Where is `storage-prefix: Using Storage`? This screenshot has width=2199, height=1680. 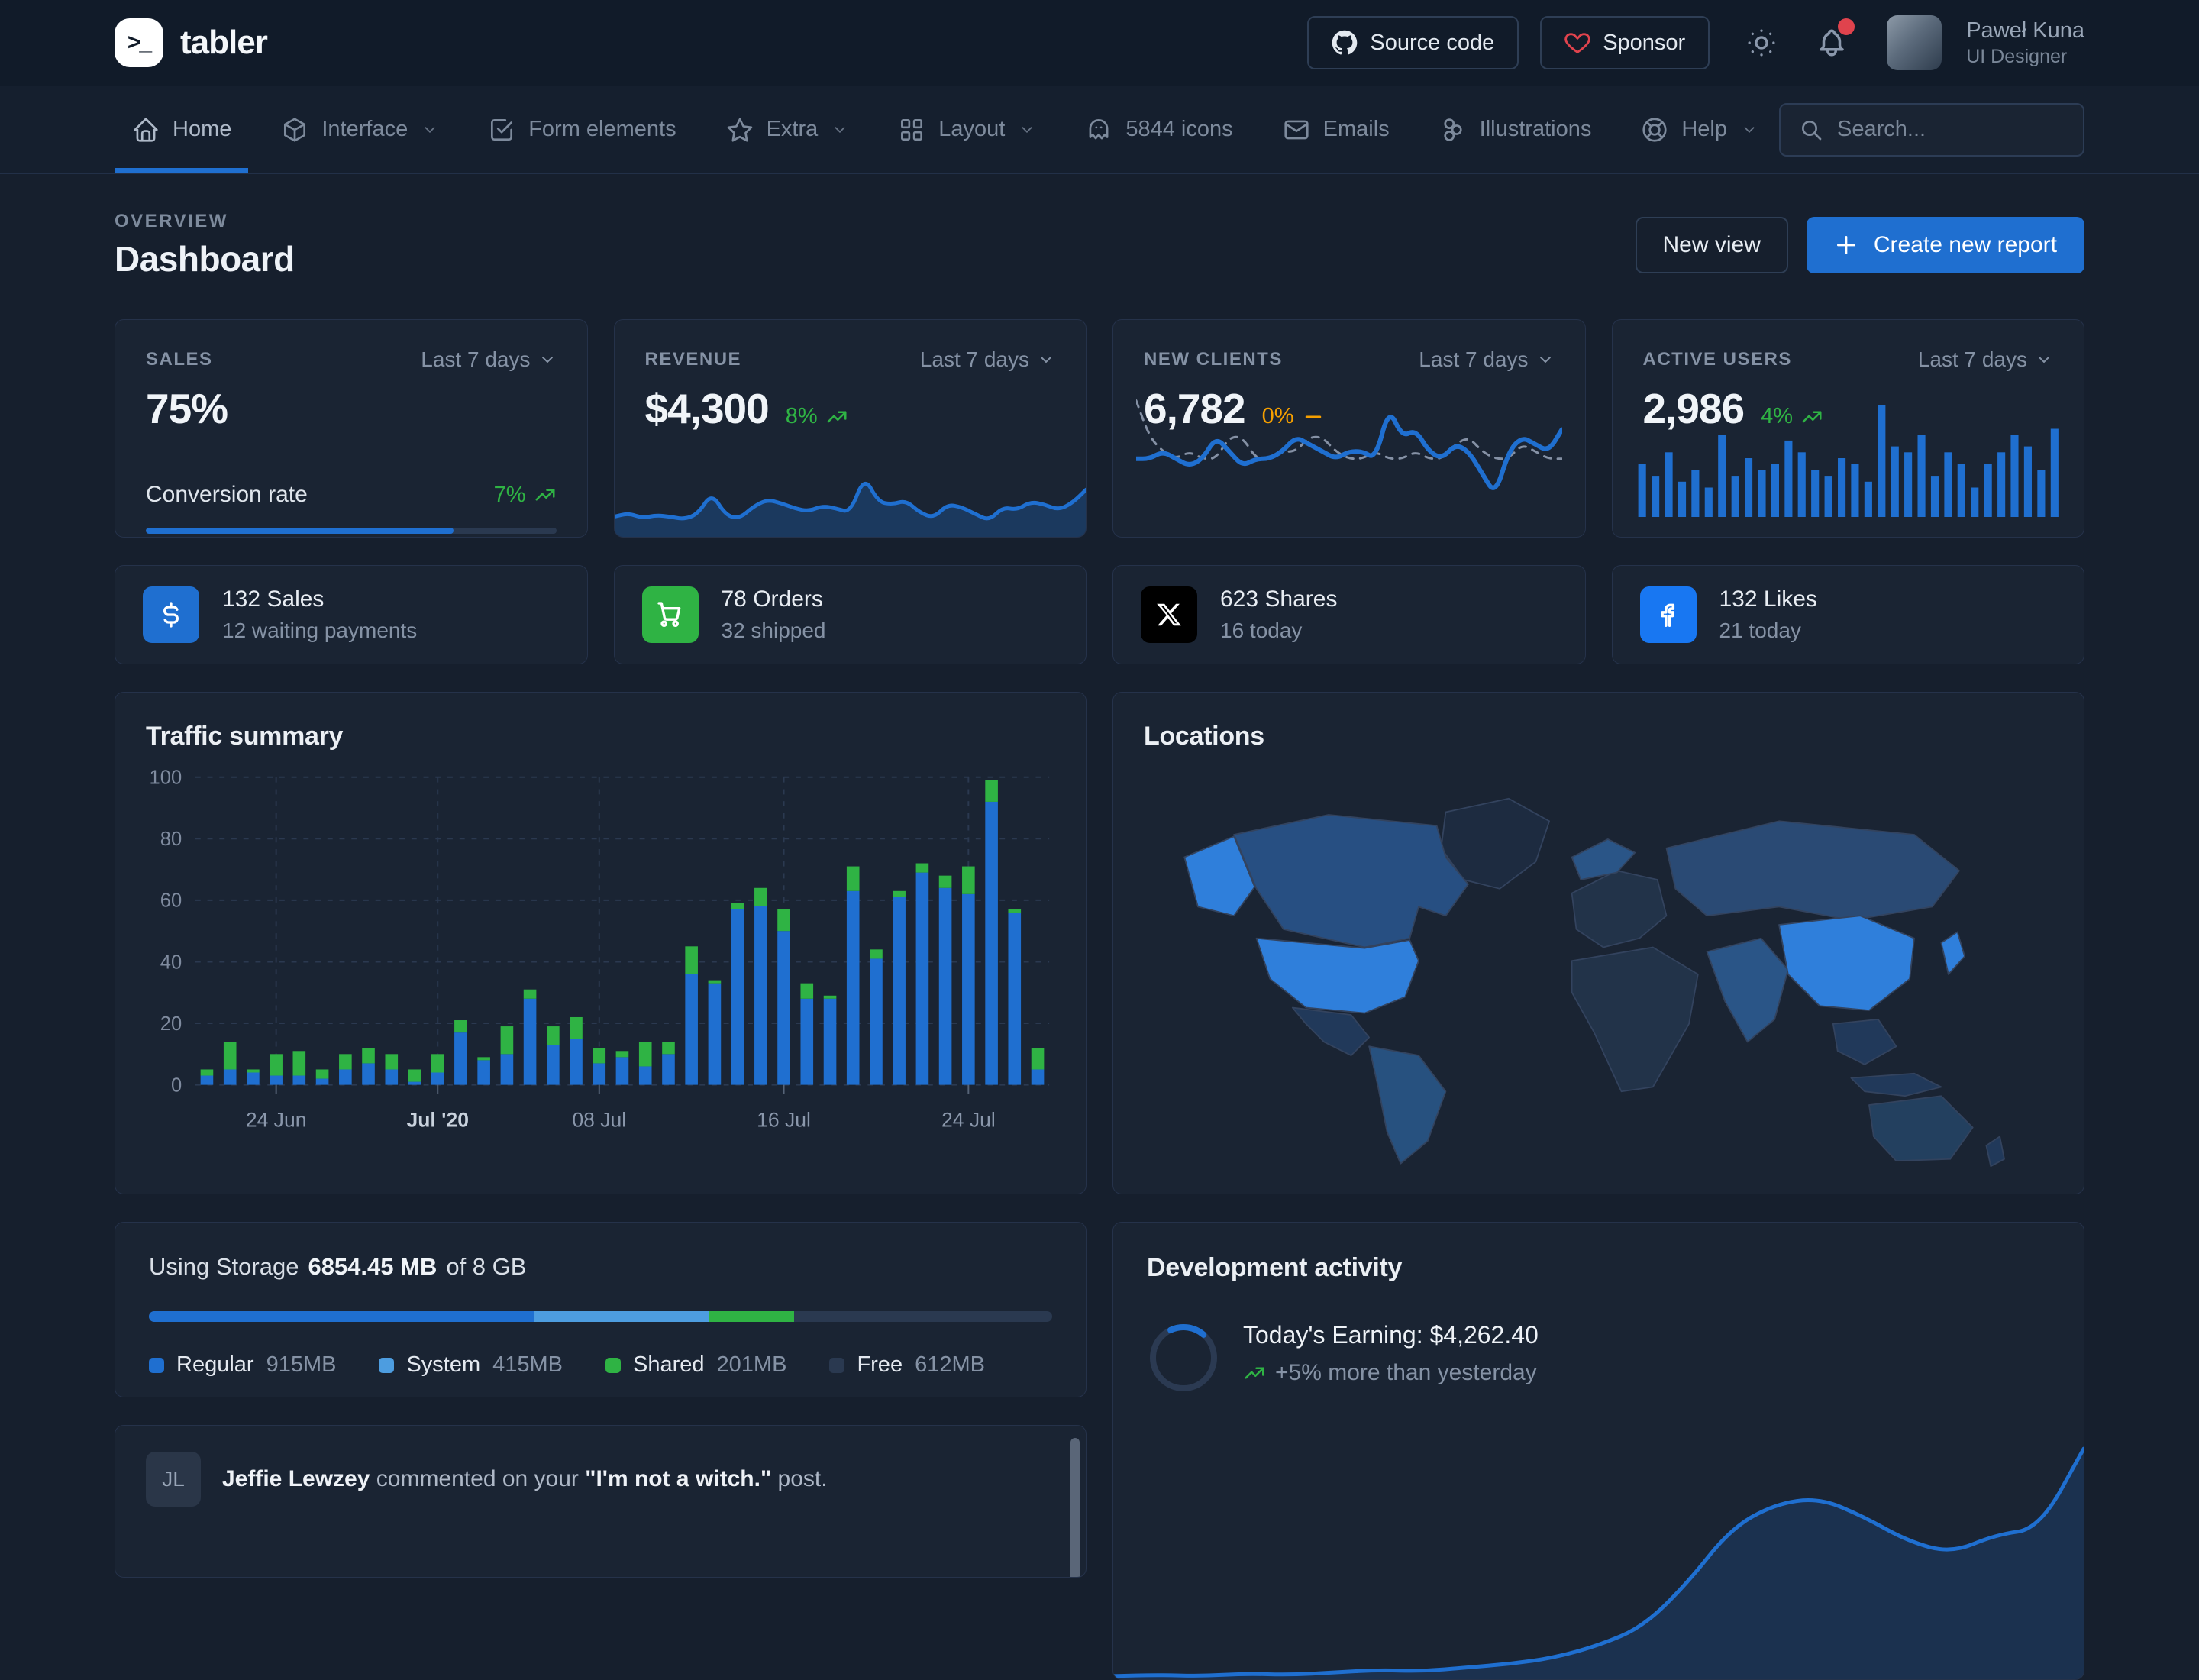 storage-prefix: Using Storage is located at coordinates (224, 1266).